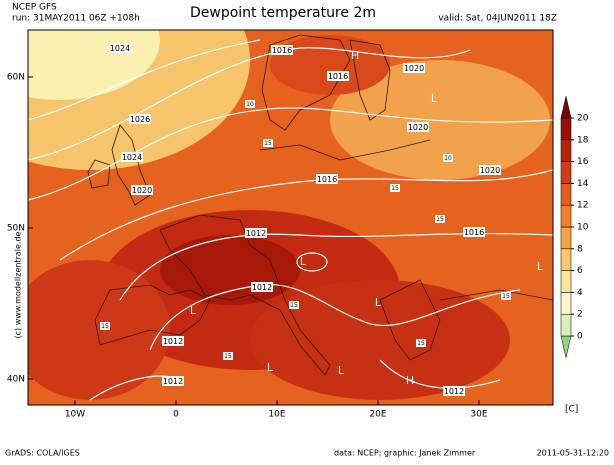  What do you see at coordinates (583, 140) in the screenshot?
I see `colorbar-label: 18` at bounding box center [583, 140].